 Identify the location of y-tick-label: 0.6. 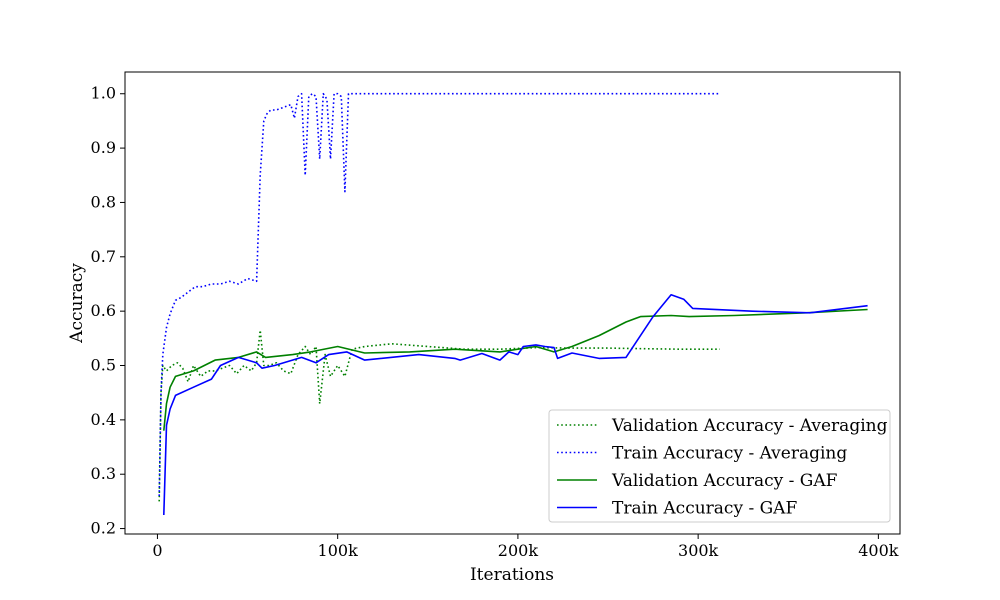
(103, 310).